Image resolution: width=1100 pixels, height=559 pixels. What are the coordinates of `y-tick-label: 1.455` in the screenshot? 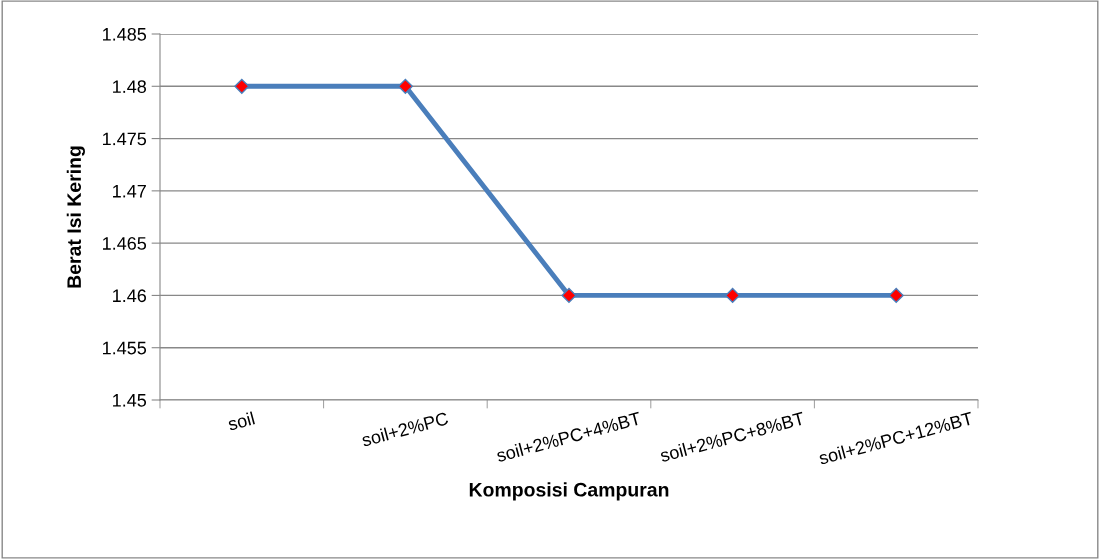 It's located at (125, 348).